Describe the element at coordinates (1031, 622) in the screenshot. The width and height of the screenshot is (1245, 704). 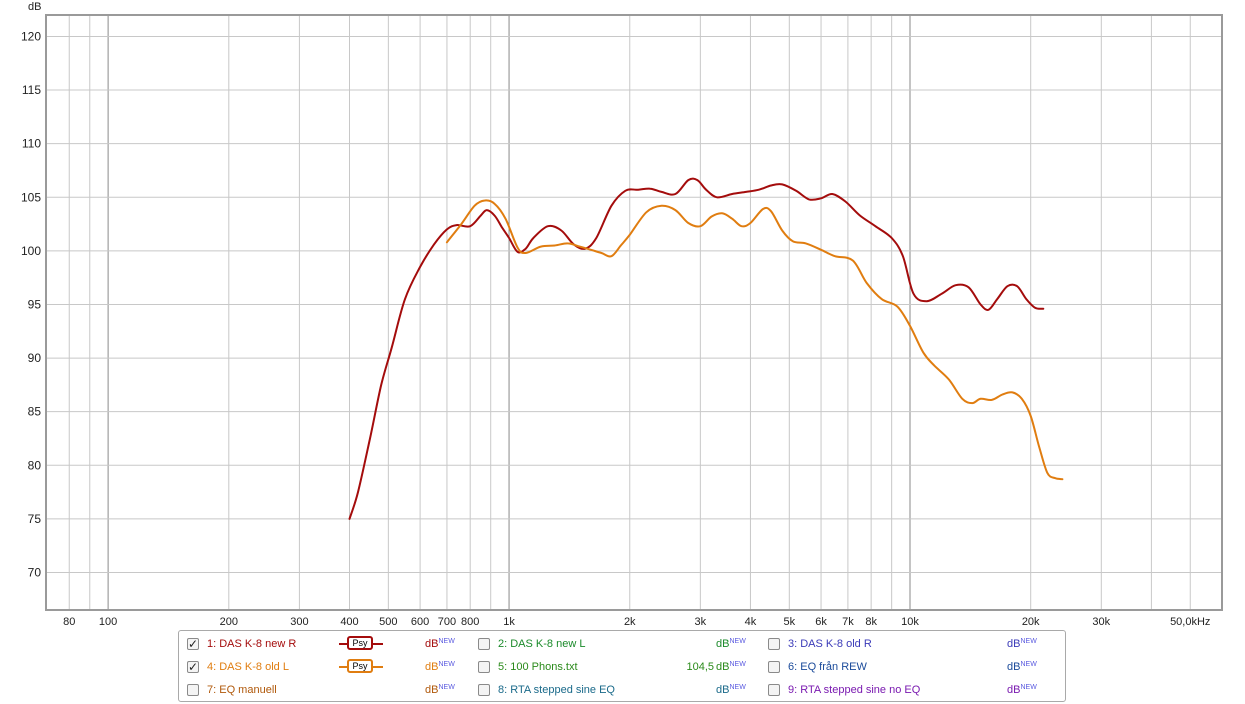
I see `x-tick-label: 20k` at that location.